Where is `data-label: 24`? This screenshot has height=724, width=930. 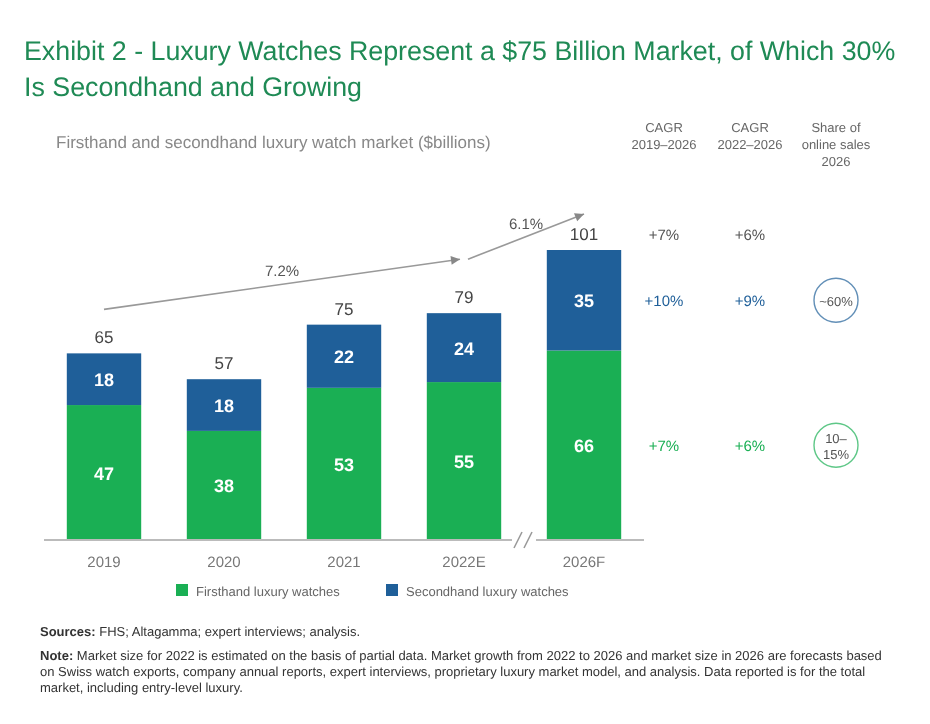 data-label: 24 is located at coordinates (464, 348).